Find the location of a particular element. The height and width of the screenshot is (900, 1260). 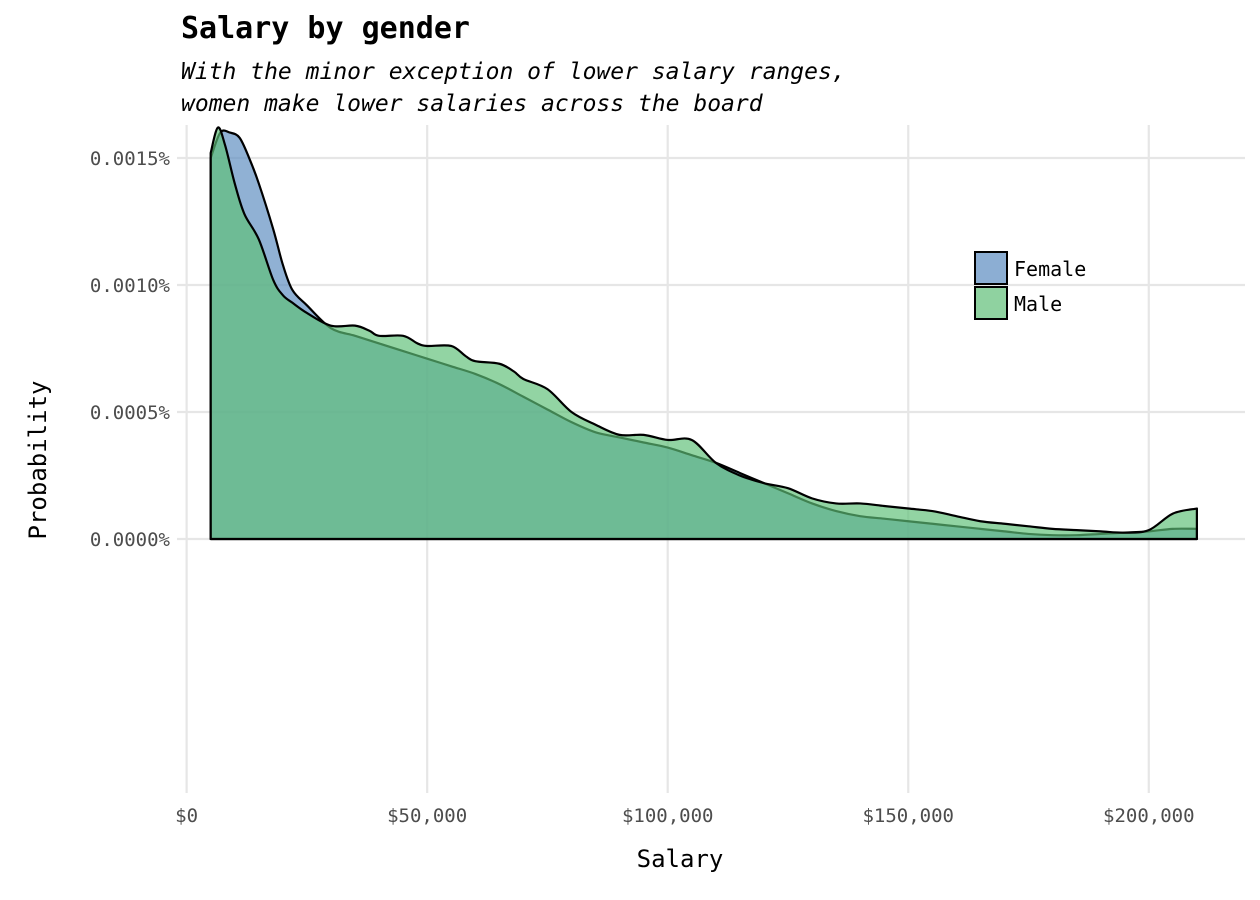

legend-label-male: Male is located at coordinates (1038, 304).